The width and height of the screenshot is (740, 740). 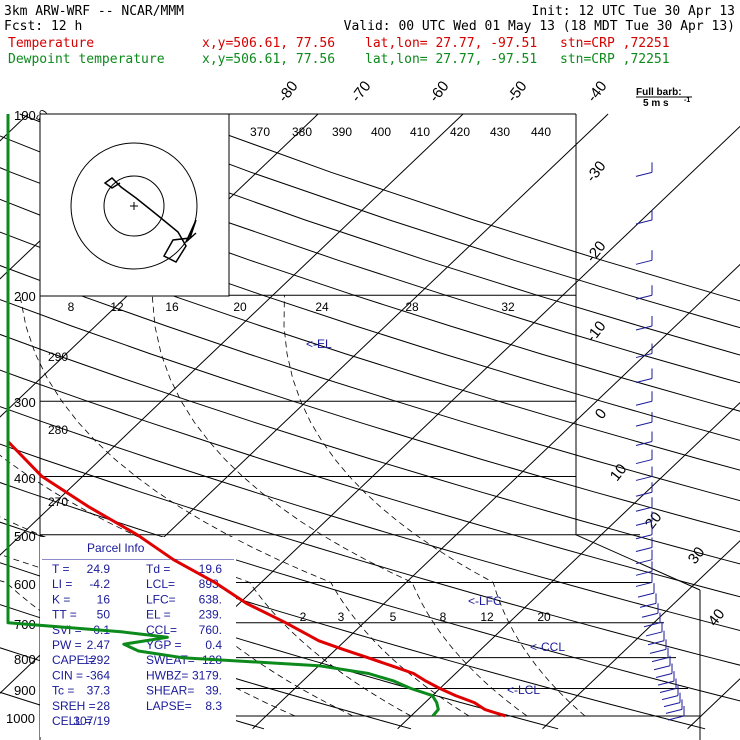 What do you see at coordinates (697, 556) in the screenshot?
I see `isotherm-label: 30` at bounding box center [697, 556].